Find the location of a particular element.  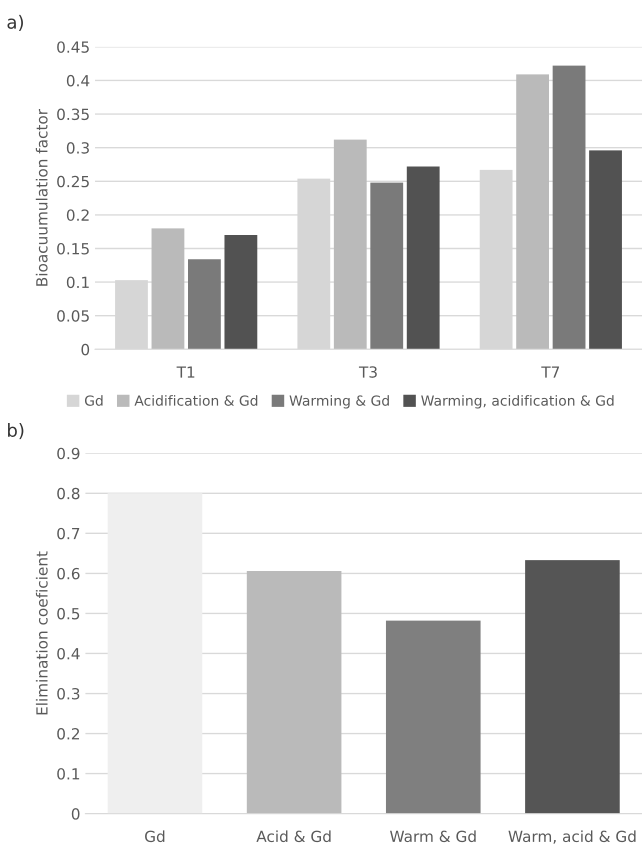

y-tick-label: 0.05 is located at coordinates (73, 316).